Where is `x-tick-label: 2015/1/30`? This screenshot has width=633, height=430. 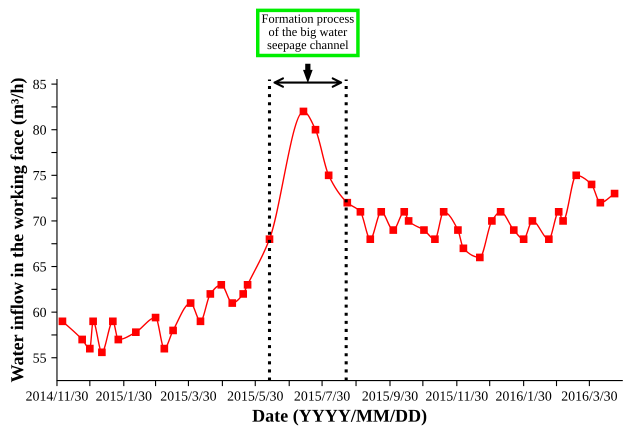 x-tick-label: 2015/1/30 is located at coordinates (124, 396).